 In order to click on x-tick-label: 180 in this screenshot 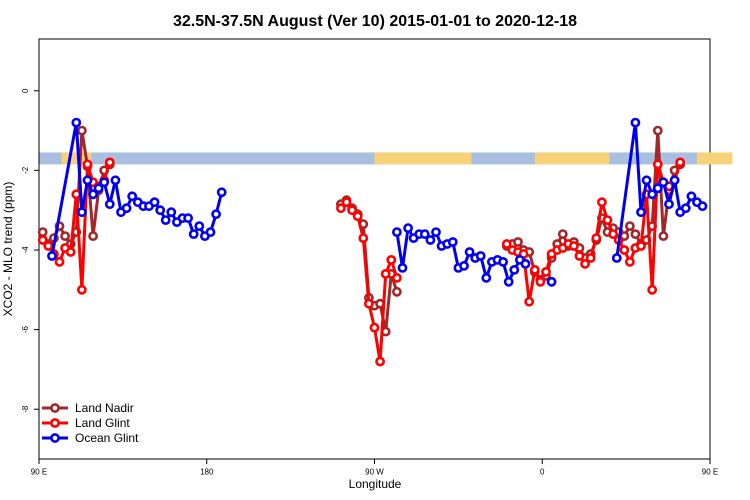, I will do `click(207, 472)`.